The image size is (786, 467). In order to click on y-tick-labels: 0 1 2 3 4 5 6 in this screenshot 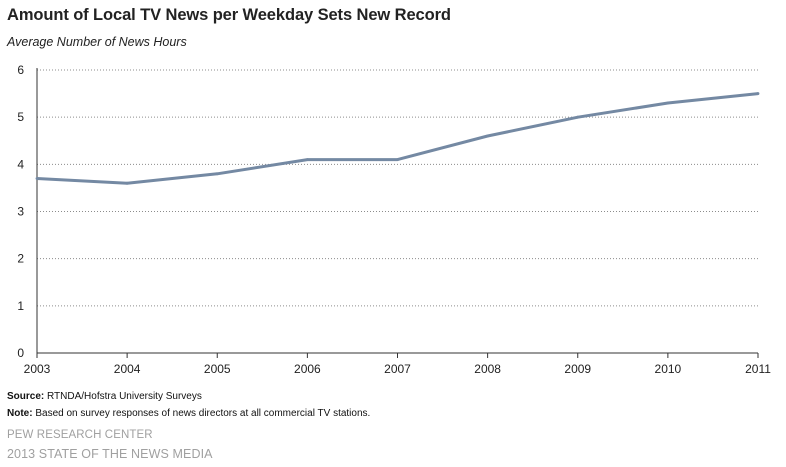, I will do `click(20, 211)`.